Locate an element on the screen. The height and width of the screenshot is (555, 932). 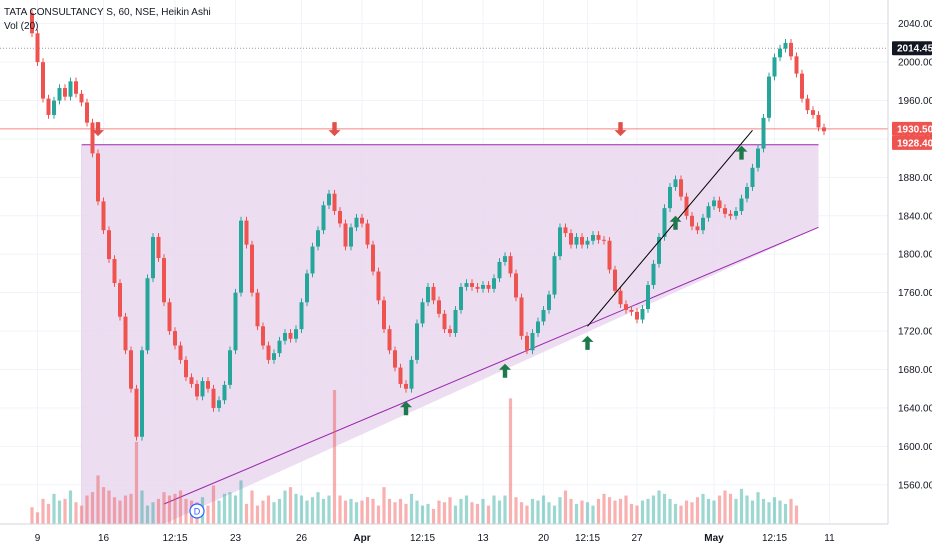
symbol-title: TATA CONSULTANCY S, 60, NSE, Heikin Ashi is located at coordinates (107, 12).